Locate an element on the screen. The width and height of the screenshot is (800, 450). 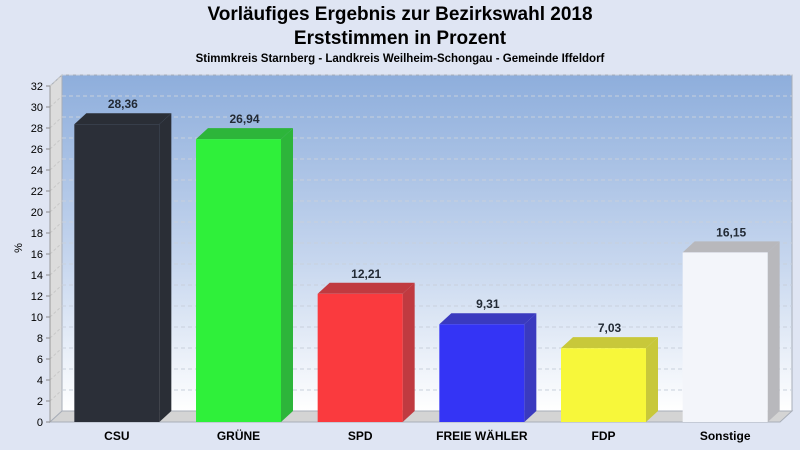
y-tick-label: 30 is located at coordinates (37, 108).